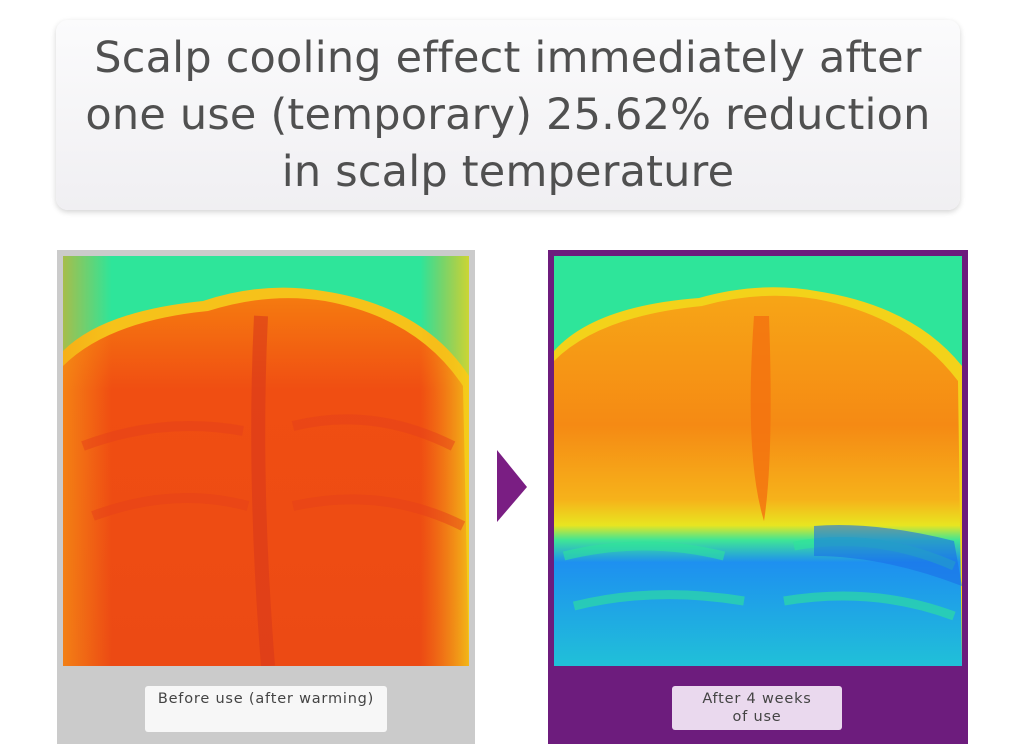 Image resolution: width=1024 pixels, height=746 pixels. What do you see at coordinates (266, 709) in the screenshot?
I see `caption: Before use (after warming)` at bounding box center [266, 709].